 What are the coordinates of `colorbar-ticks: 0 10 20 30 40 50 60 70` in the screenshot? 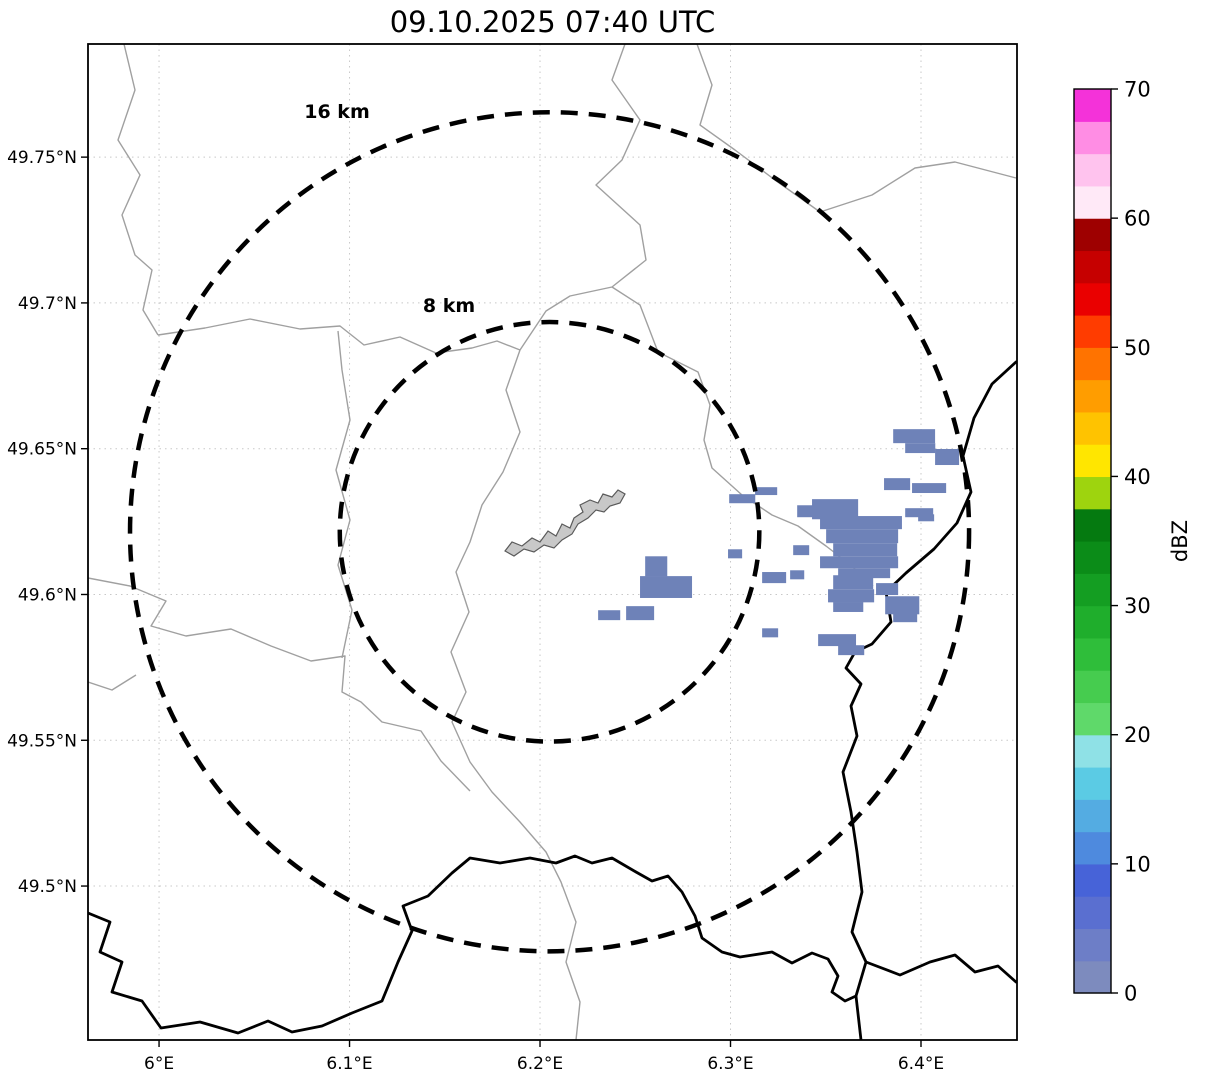 It's located at (1131, 542).